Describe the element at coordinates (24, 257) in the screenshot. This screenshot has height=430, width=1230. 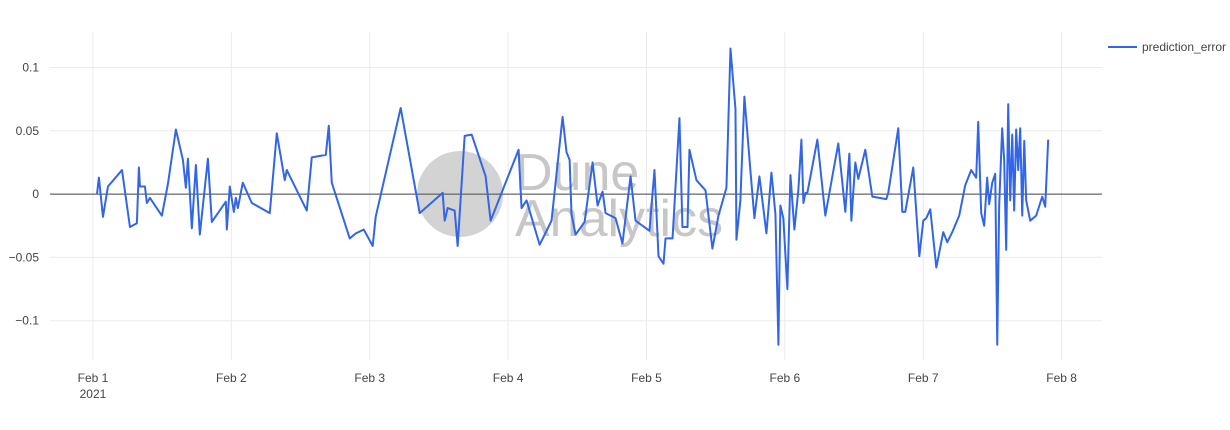
I see `y-tick-label: −0.05` at that location.